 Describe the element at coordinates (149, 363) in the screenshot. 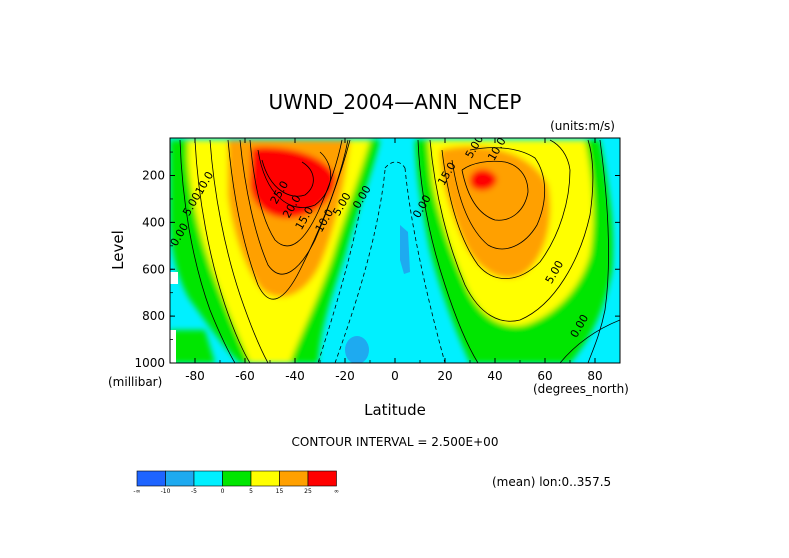

I see `y-tick-label: 1000` at that location.